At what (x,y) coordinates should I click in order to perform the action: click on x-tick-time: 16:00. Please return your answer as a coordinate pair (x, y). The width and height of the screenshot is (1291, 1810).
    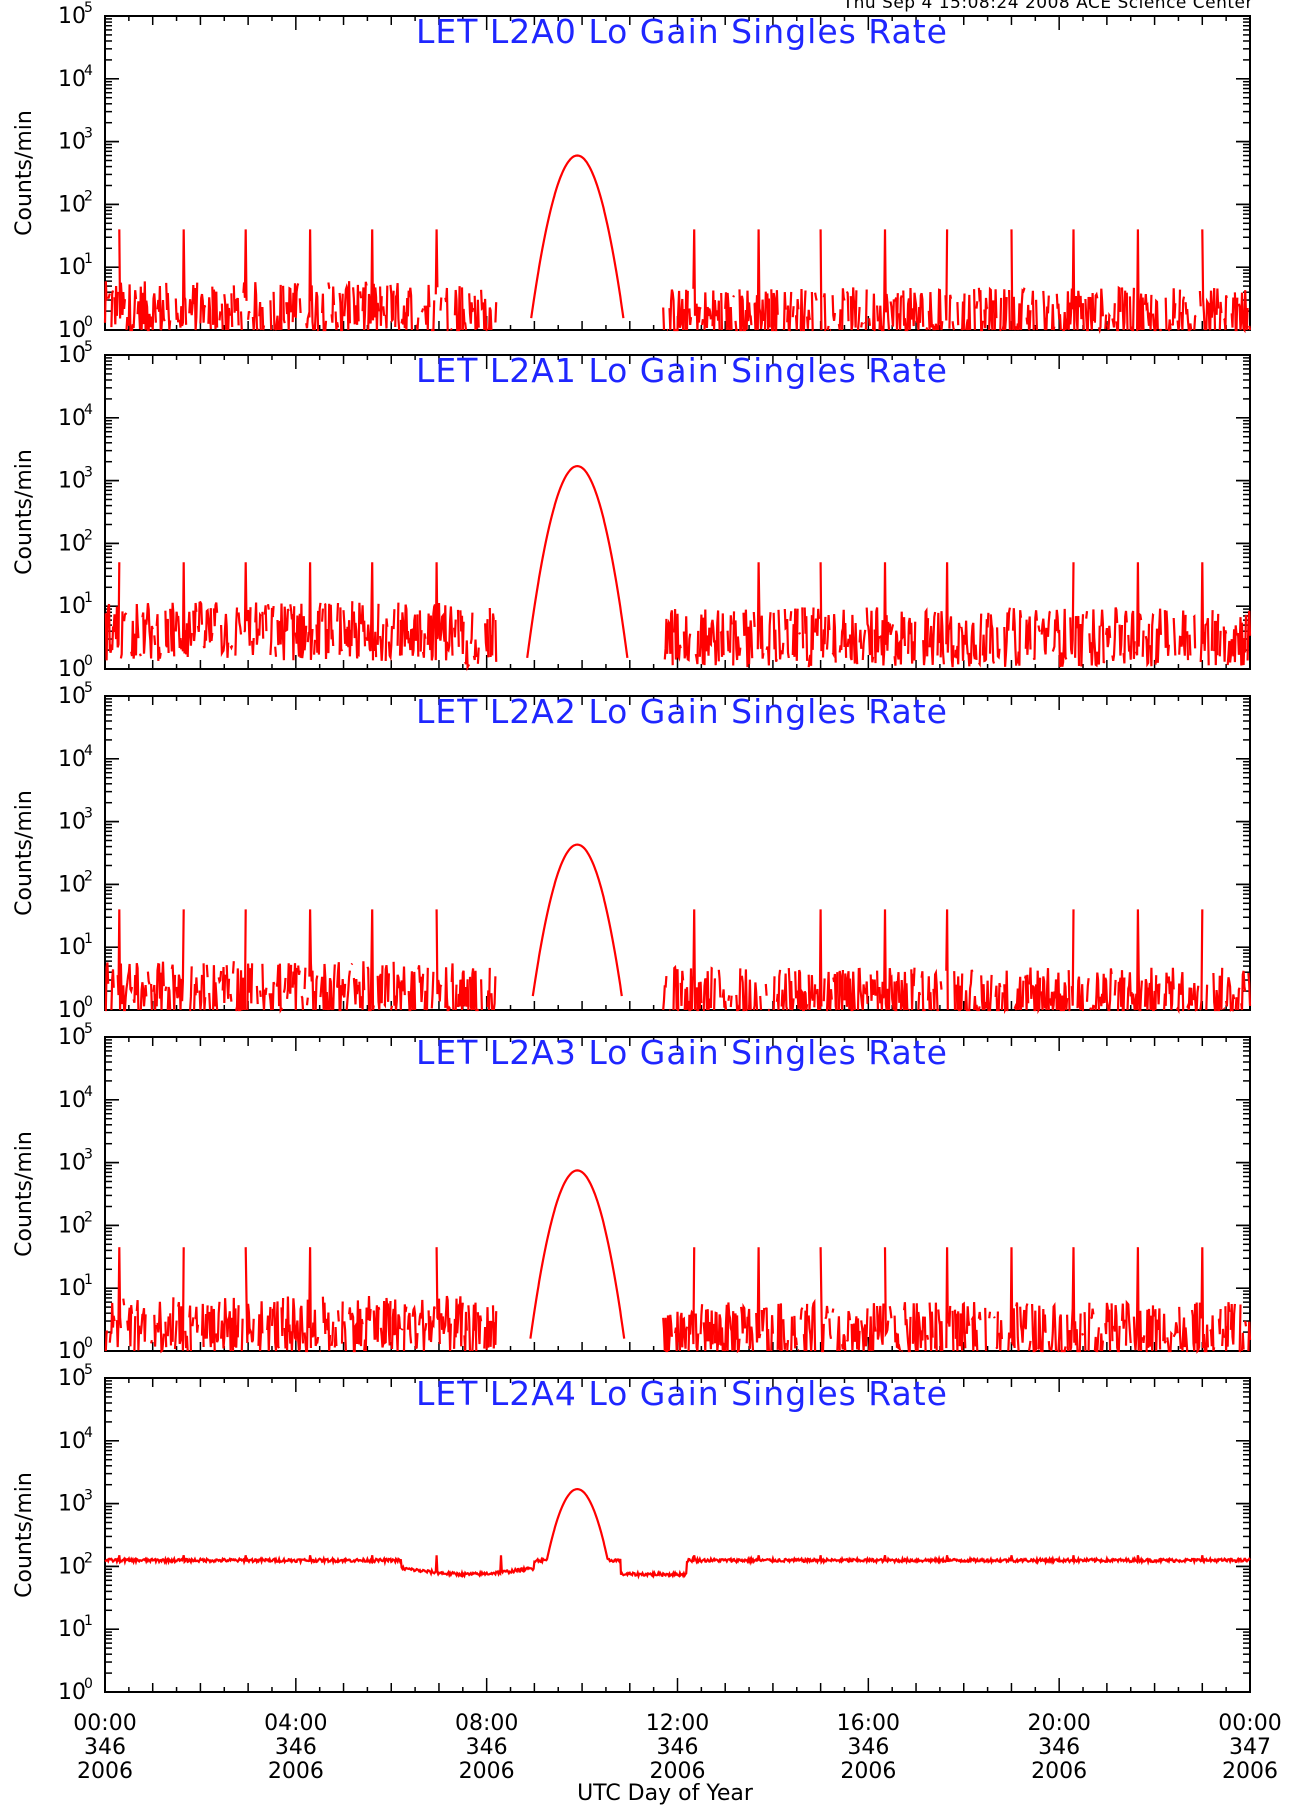
    Looking at the image, I should click on (868, 1723).